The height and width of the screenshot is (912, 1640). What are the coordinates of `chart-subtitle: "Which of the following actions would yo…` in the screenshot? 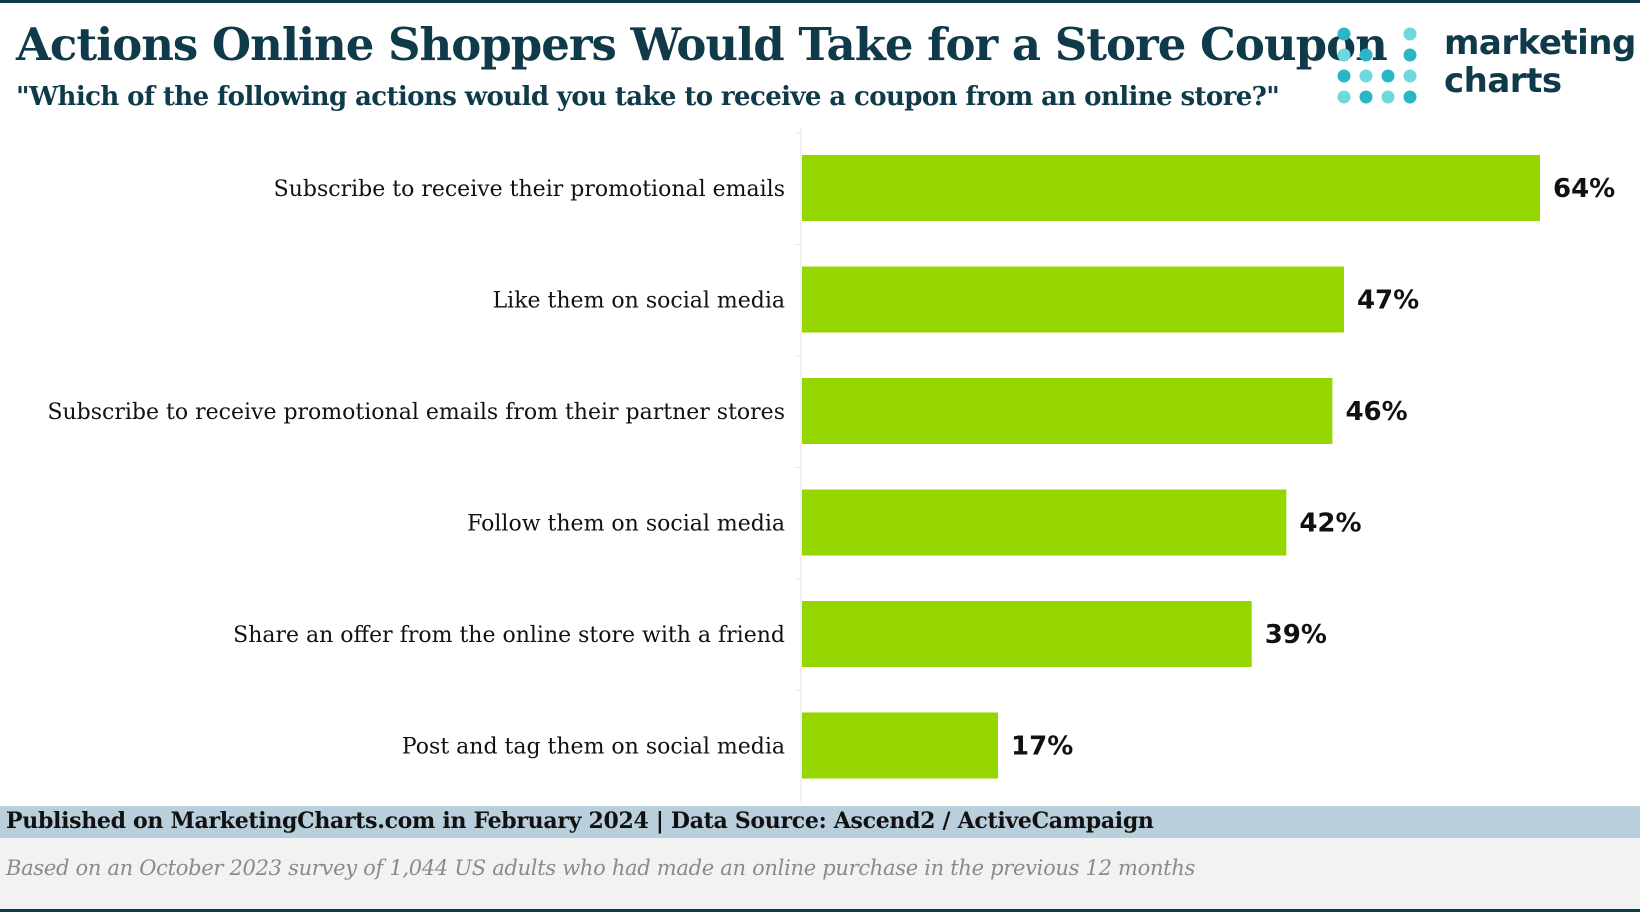 It's located at (648, 97).